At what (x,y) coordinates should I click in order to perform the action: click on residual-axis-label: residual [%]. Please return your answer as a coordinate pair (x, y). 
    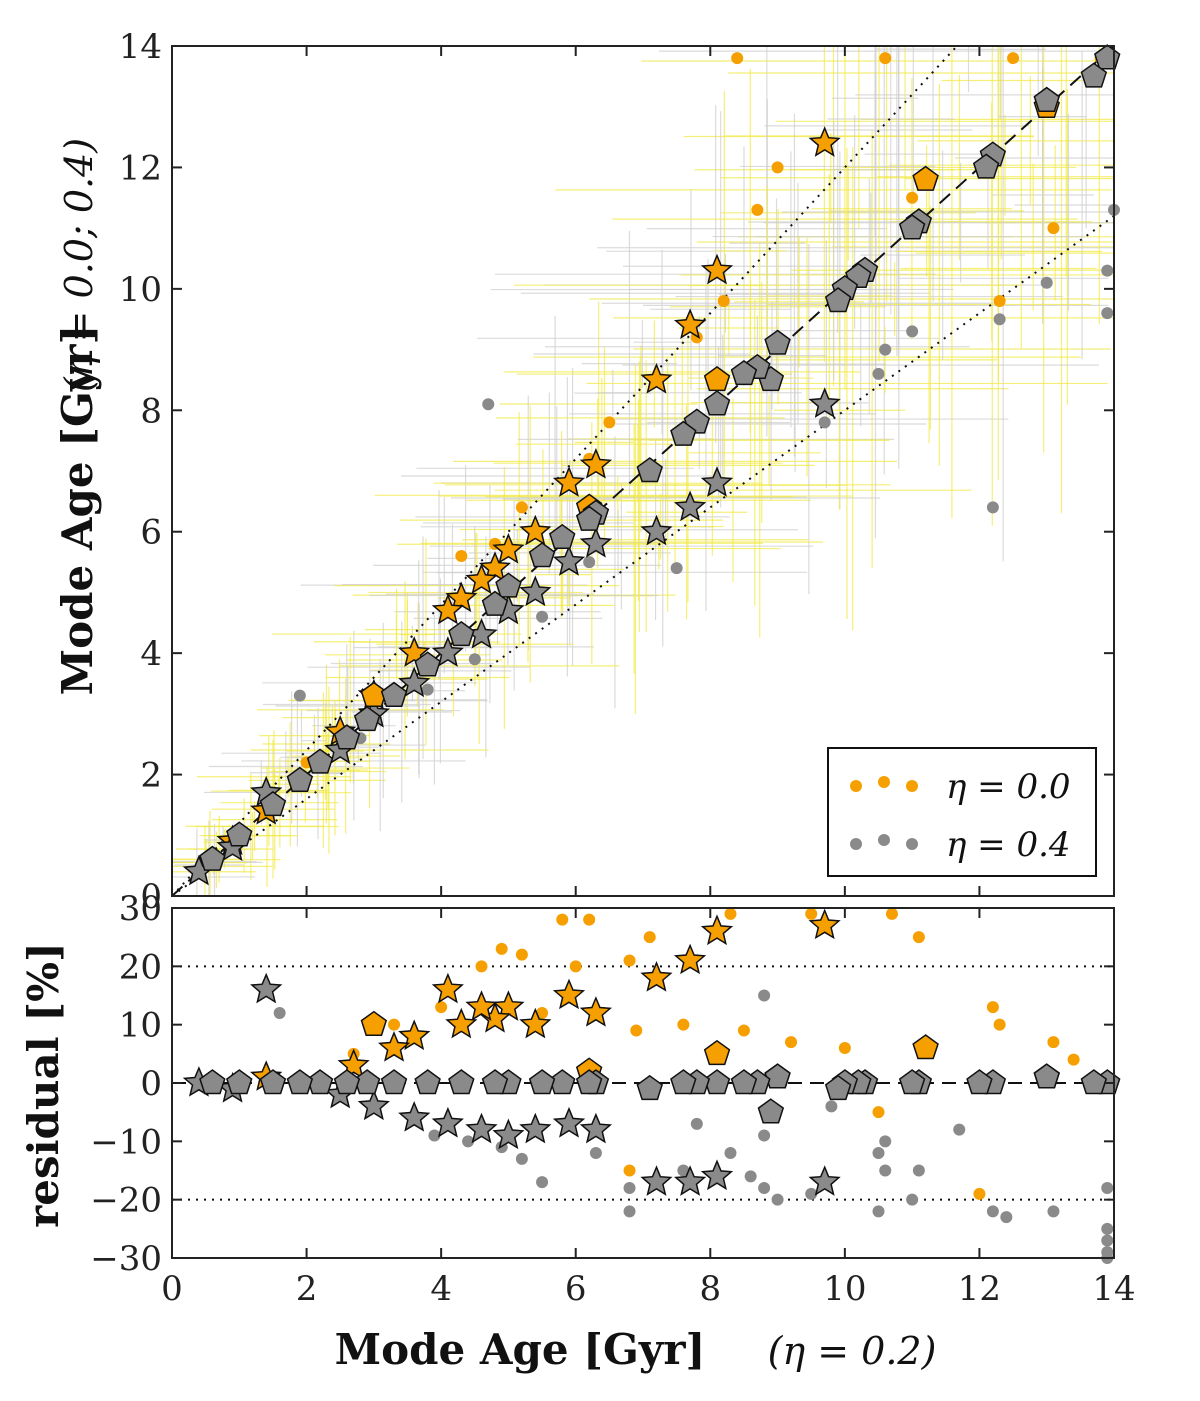
    Looking at the image, I should click on (43, 1085).